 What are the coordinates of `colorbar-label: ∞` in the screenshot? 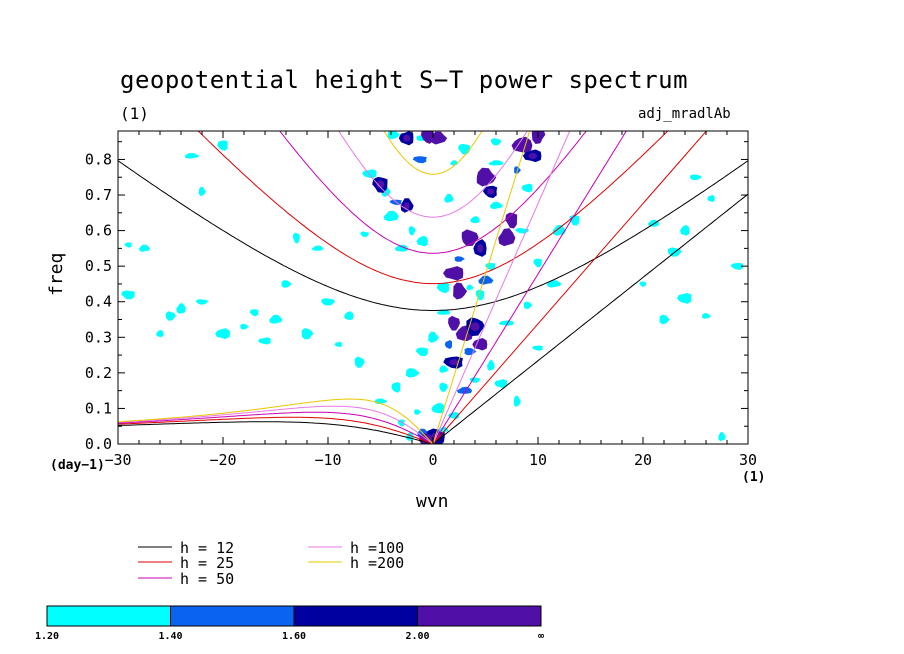 It's located at (541, 636).